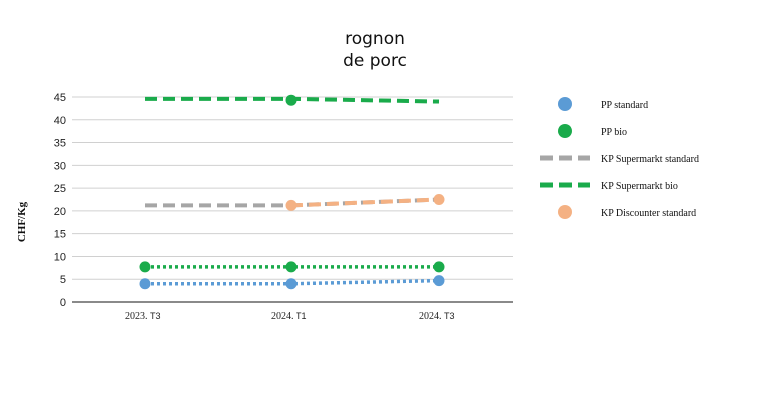 Image resolution: width=768 pixels, height=403 pixels. I want to click on y-tick-label: 25, so click(60, 189).